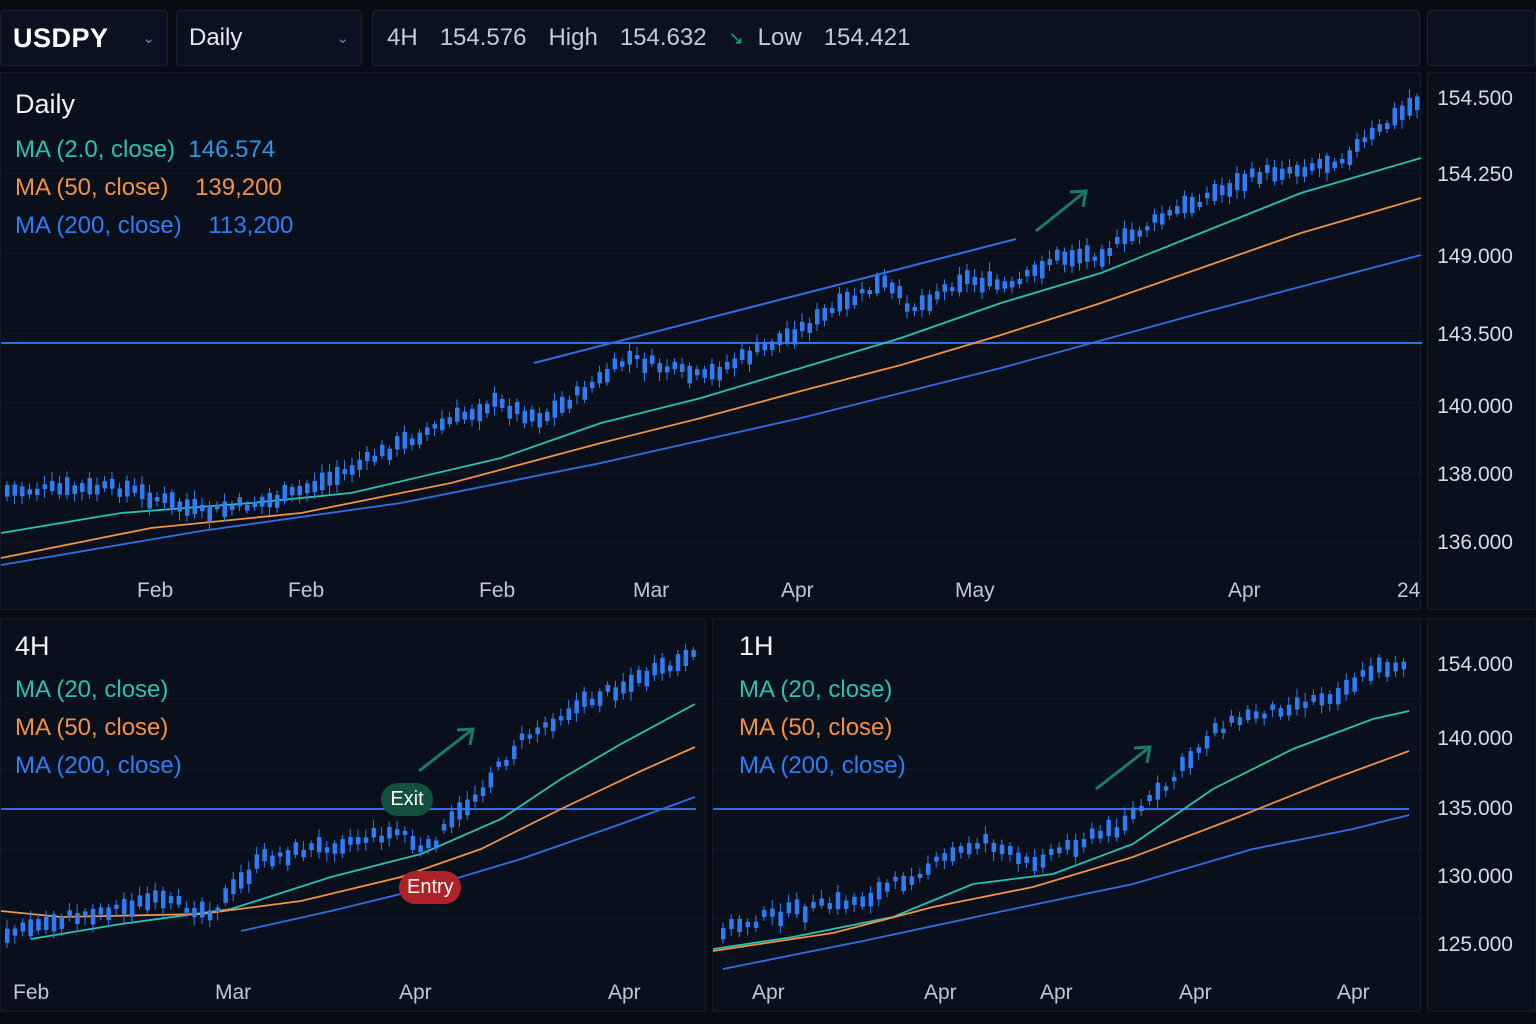 The height and width of the screenshot is (1024, 1536). Describe the element at coordinates (1481, 815) in the screenshot. I see `h1-price-axis: 154.000 140.000 135.000 130.000 125.000` at that location.